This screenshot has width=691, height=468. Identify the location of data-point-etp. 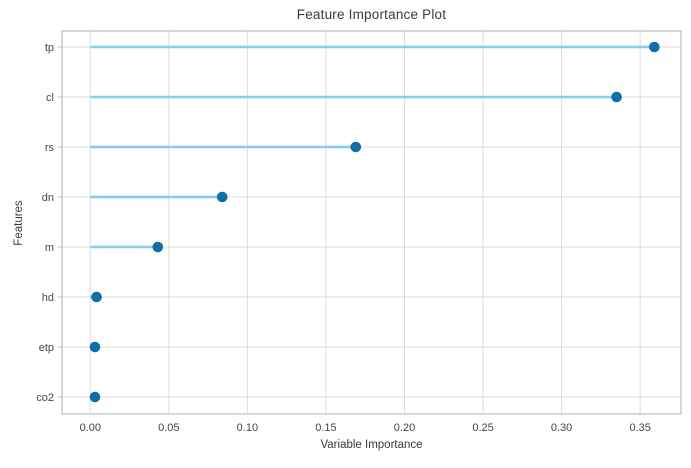
(95, 347).